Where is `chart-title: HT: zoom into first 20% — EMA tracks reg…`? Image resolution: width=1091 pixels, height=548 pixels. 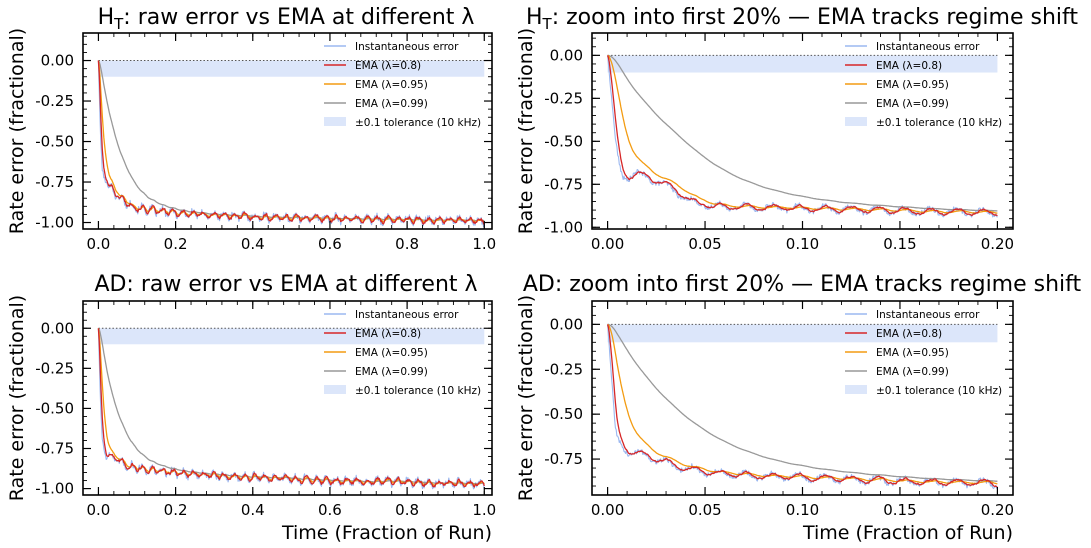
chart-title: HT: zoom into first 20% — EMA tracks reg… is located at coordinates (802, 19).